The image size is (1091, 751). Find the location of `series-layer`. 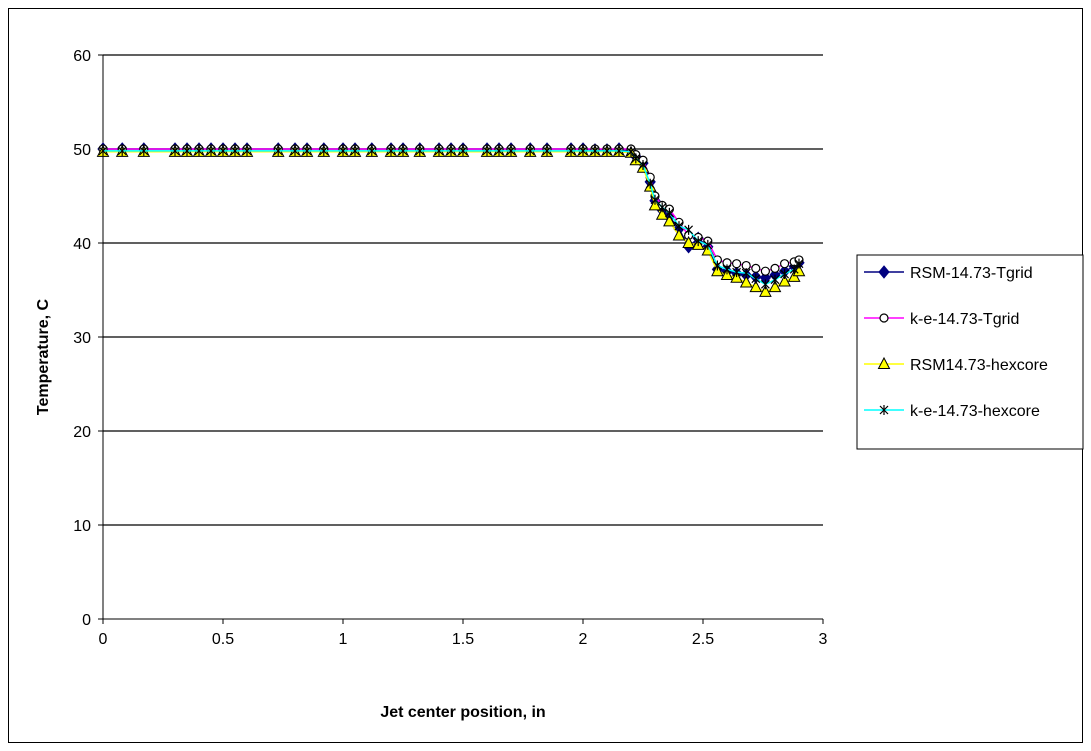

series-layer is located at coordinates (451, 219).